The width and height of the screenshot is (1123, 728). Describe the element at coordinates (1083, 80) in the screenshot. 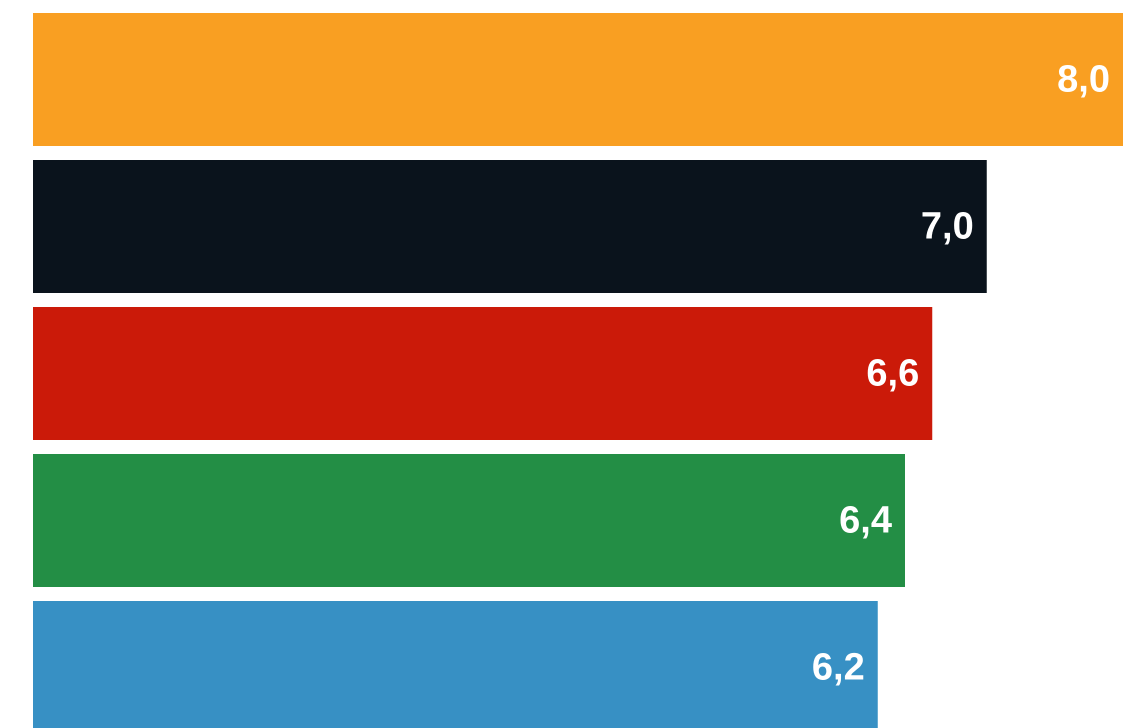

I see `bar-value-label-1: 8,0` at that location.